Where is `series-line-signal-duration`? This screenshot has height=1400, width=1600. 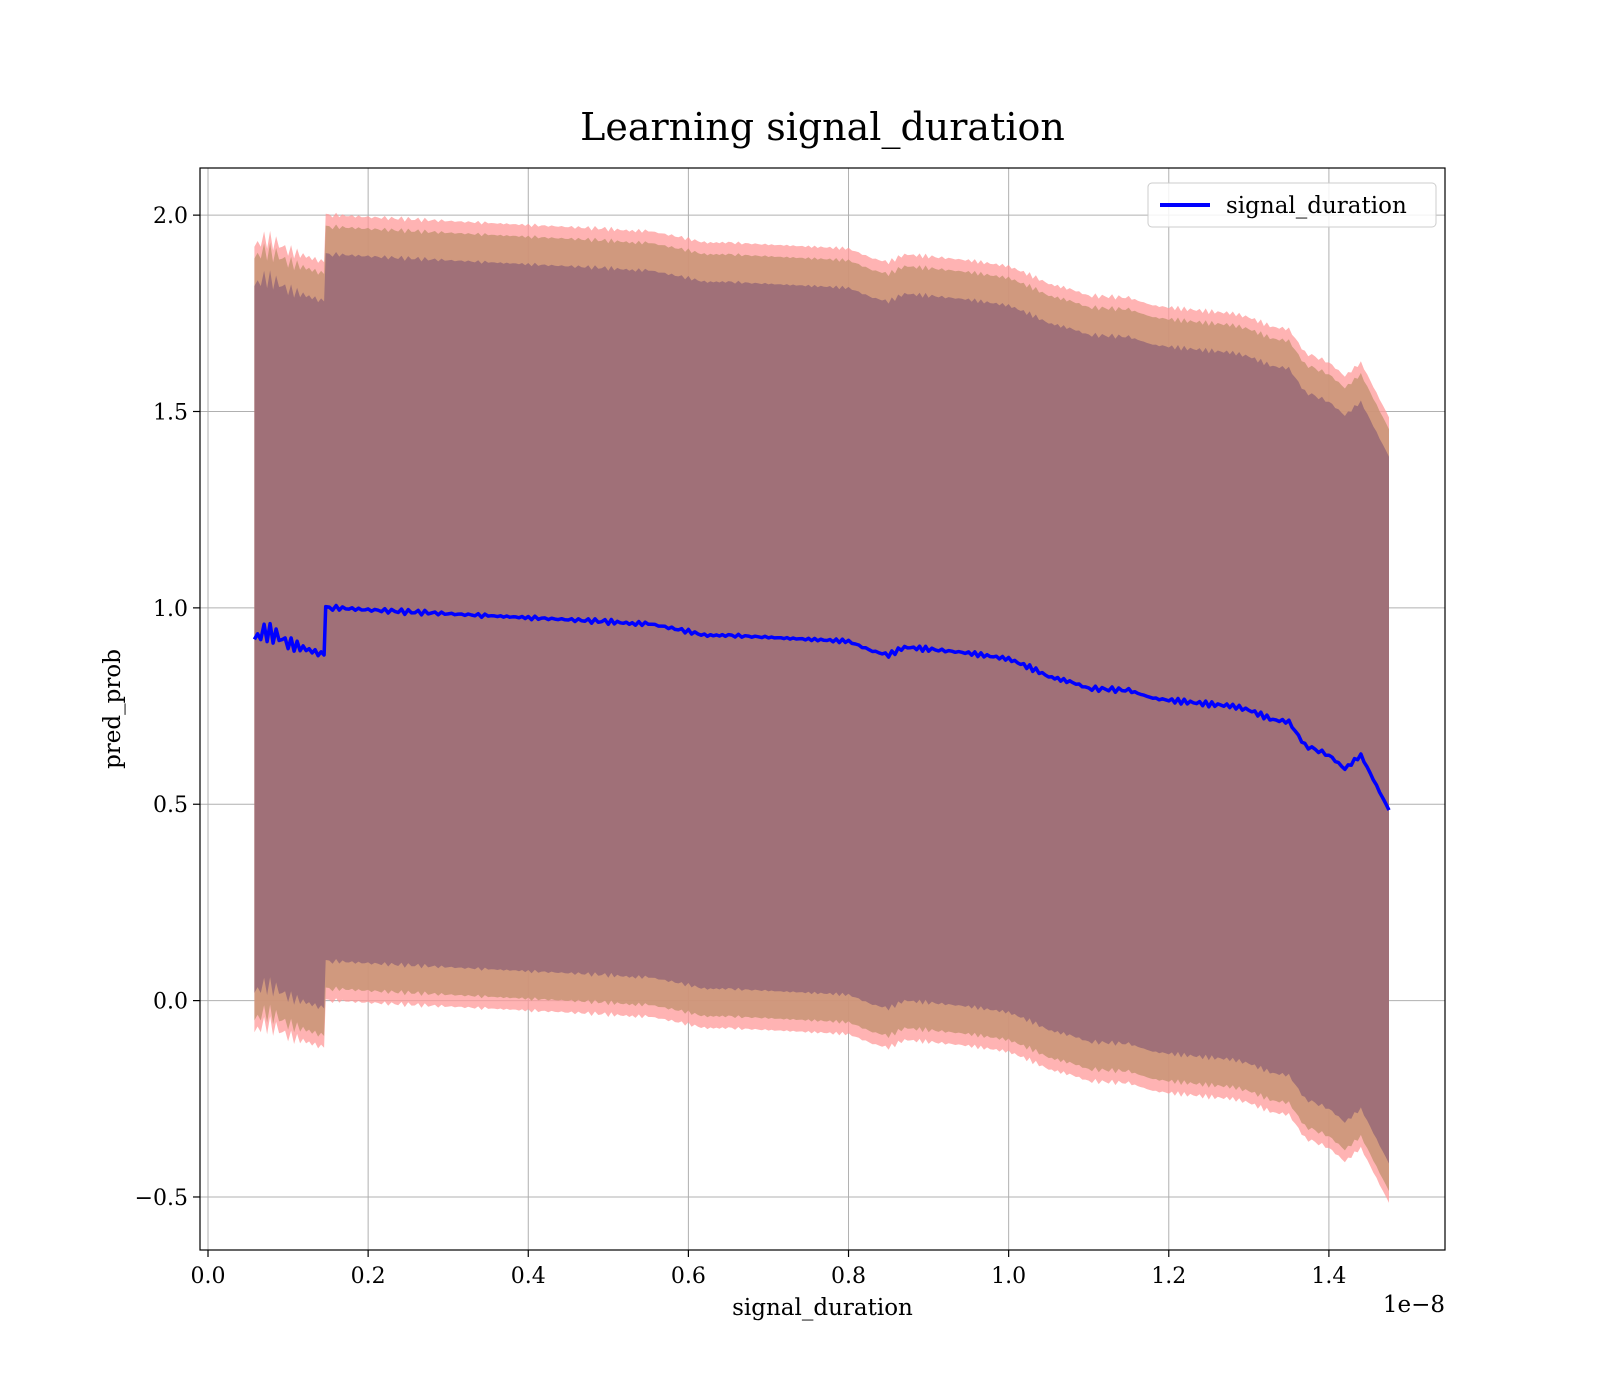 series-line-signal-duration is located at coordinates (821, 707).